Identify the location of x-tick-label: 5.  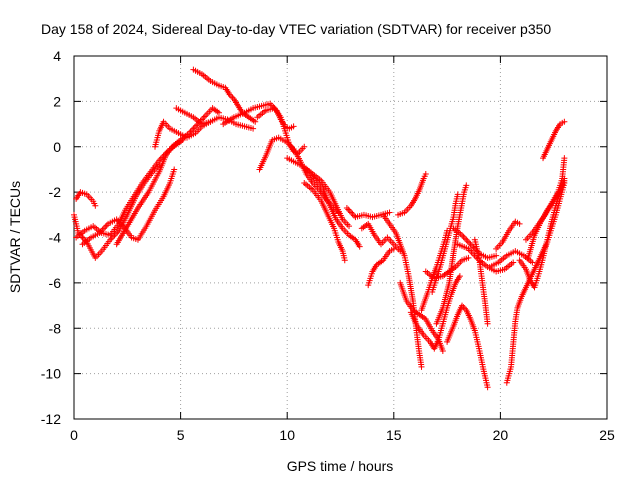
(181, 435).